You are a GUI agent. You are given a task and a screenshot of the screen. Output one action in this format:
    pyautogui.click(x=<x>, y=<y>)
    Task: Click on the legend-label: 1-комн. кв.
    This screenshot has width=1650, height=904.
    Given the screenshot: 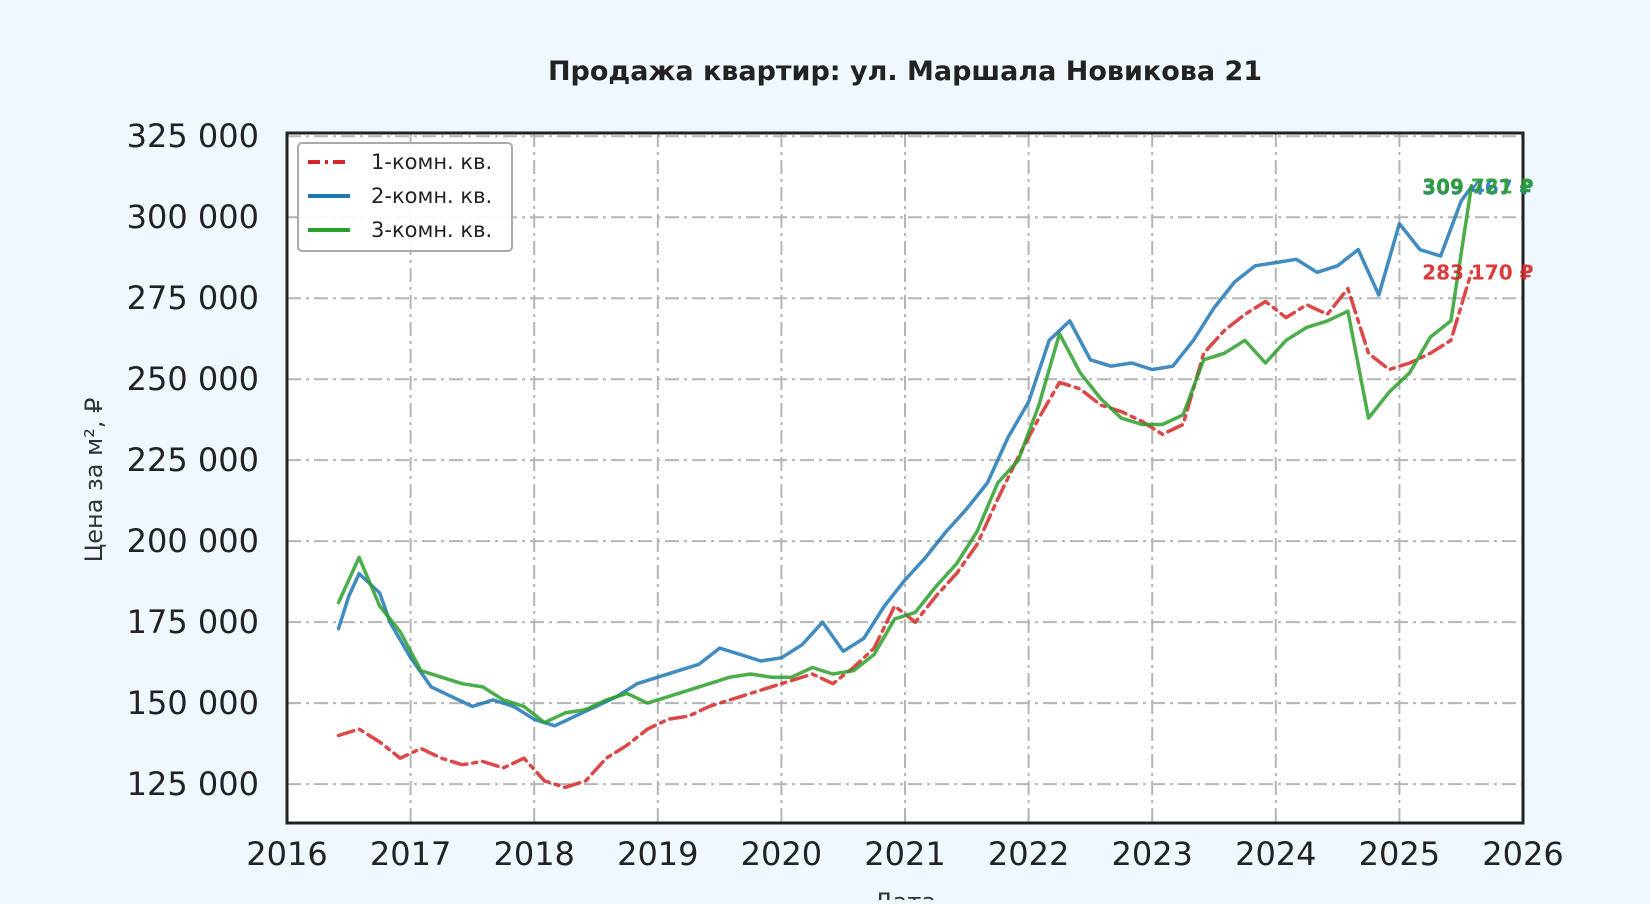 What is the action you would take?
    pyautogui.click(x=431, y=162)
    